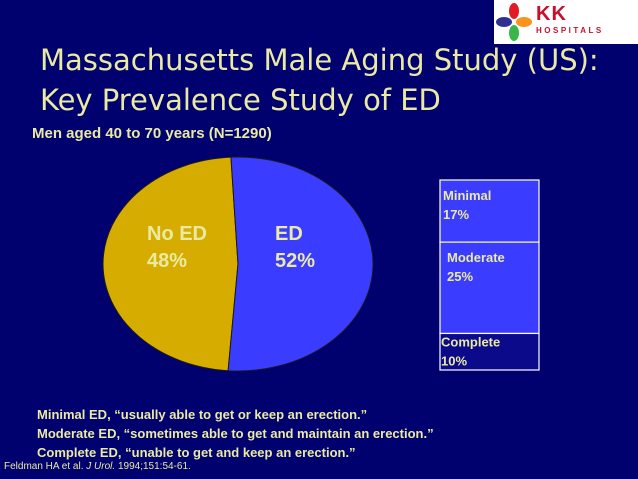  I want to click on bar-segment-moderate, so click(489, 288).